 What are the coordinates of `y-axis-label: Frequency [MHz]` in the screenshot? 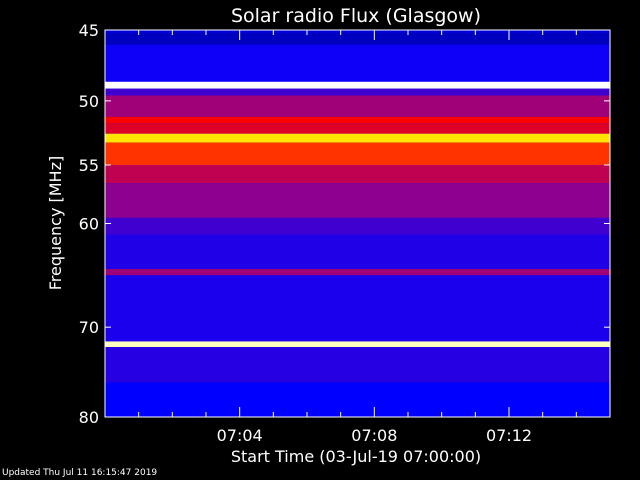 It's located at (55, 223).